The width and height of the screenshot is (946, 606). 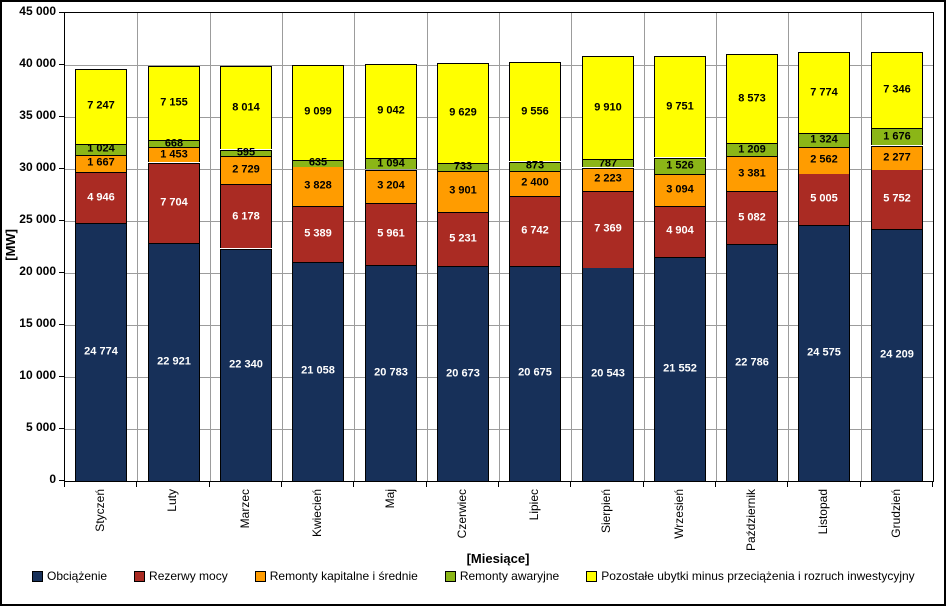 I want to click on y-tick-label: 40 000, so click(x=37, y=63).